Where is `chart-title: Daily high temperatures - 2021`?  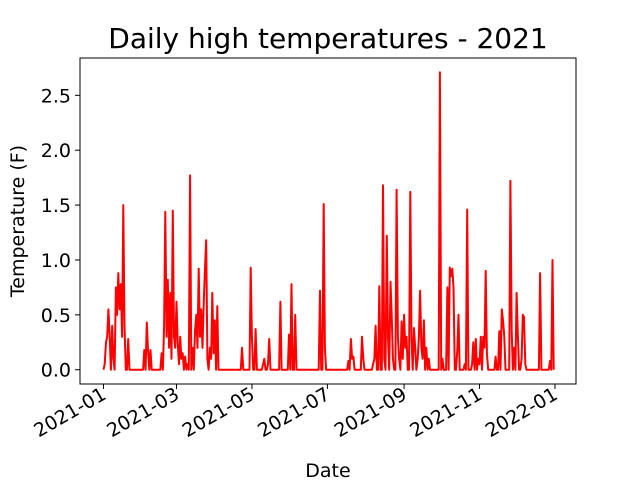
chart-title: Daily high temperatures - 2021 is located at coordinates (327, 38).